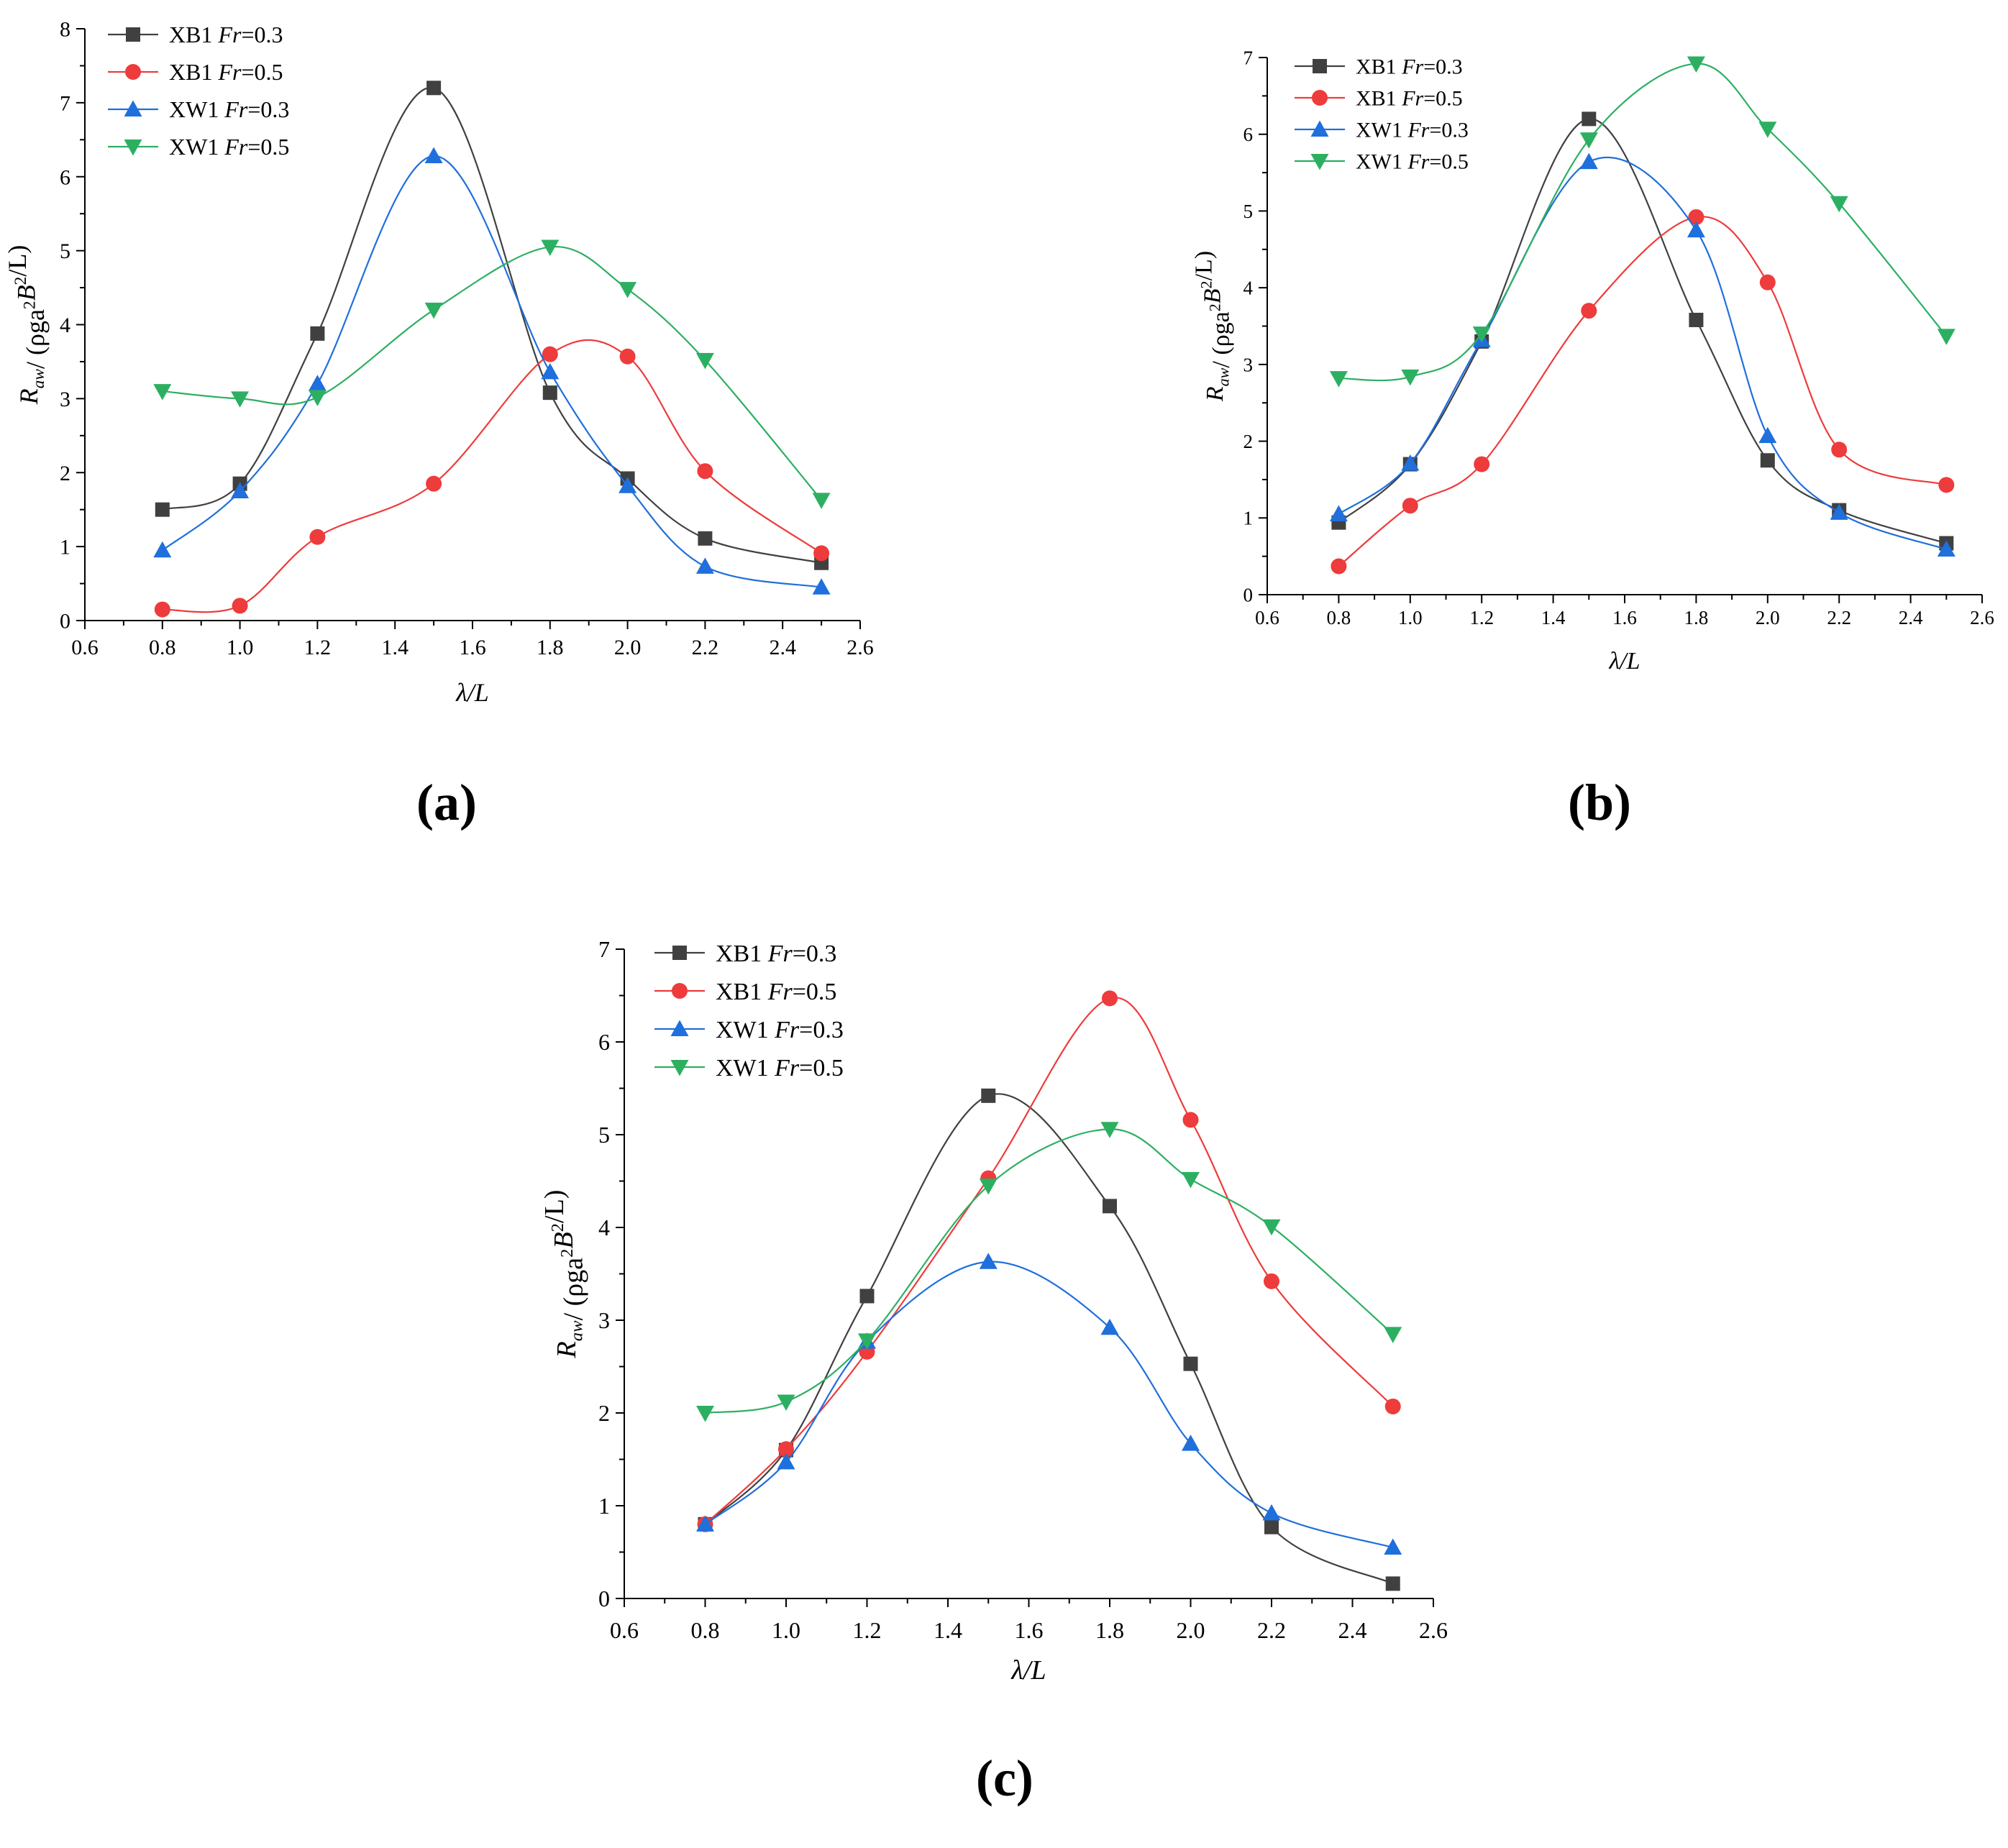  Describe the element at coordinates (318, 647) in the screenshot. I see `x-tick-label: 1.2` at that location.